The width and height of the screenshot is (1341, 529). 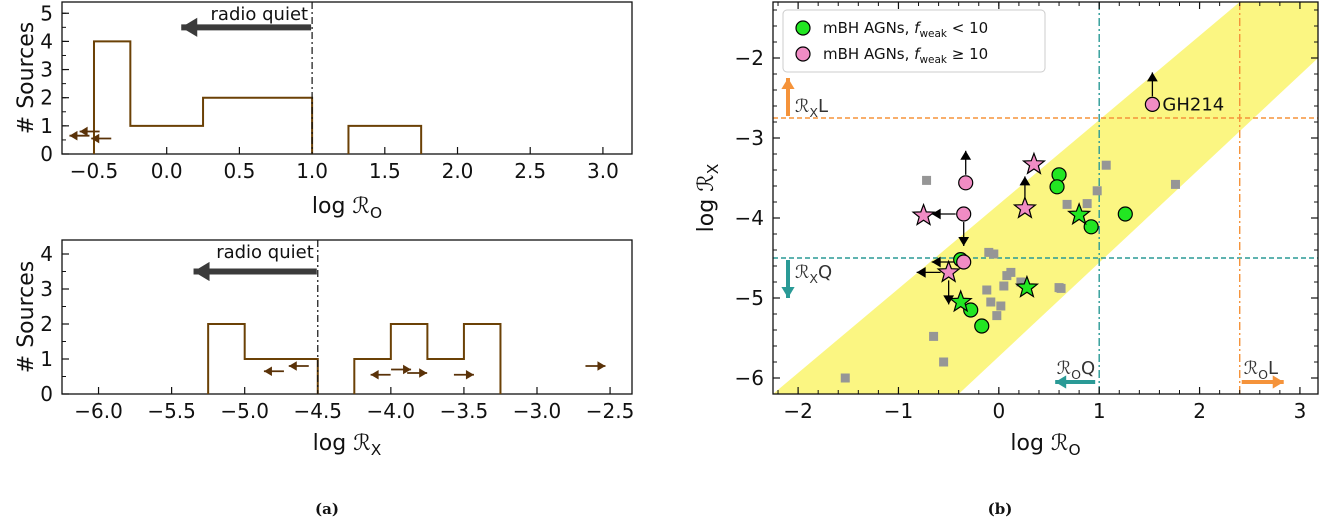 What do you see at coordinates (1076, 374) in the screenshot?
I see `ro-quiet-label-sub: O` at bounding box center [1076, 374].